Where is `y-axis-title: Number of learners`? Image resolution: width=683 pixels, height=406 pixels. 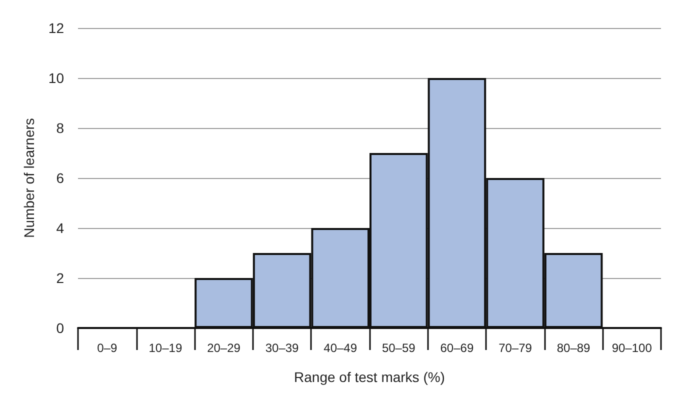
y-axis-title: Number of learners is located at coordinates (29, 178).